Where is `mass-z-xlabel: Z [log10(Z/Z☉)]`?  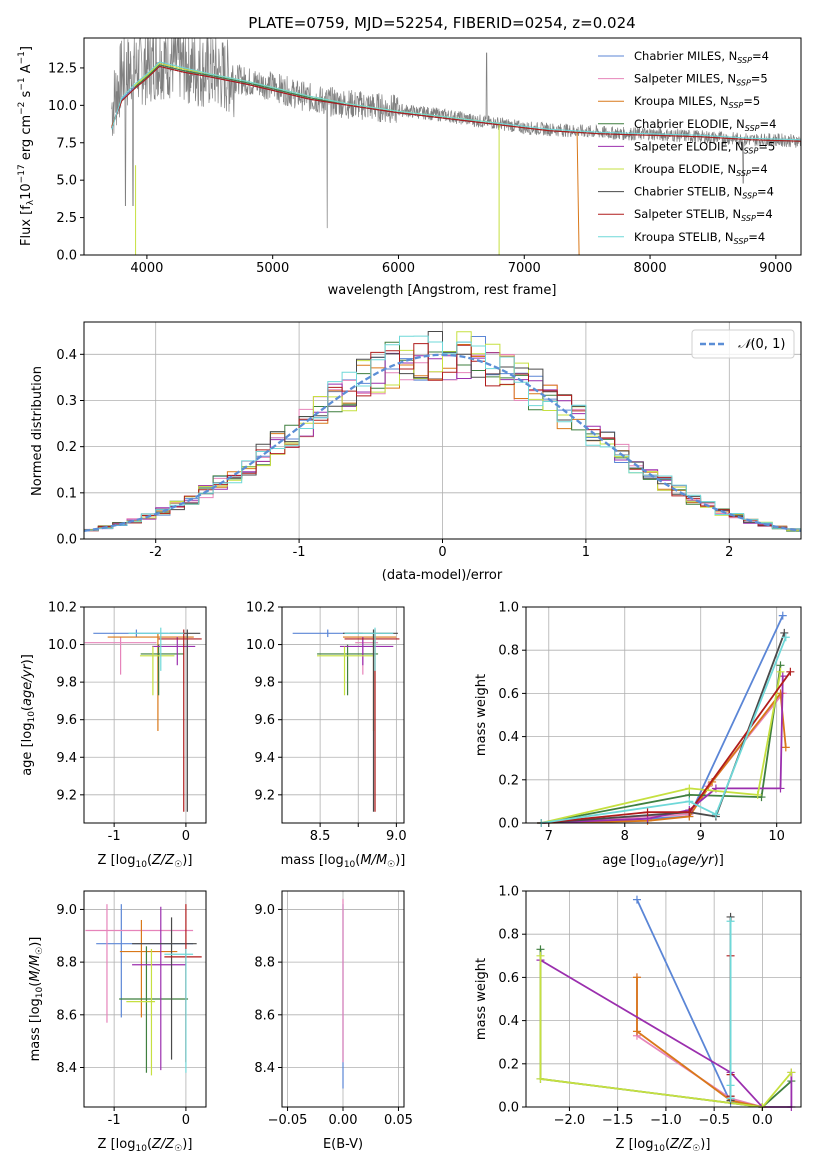 mass-z-xlabel: Z [log10(Z/Z☉)] is located at coordinates (145, 1145).